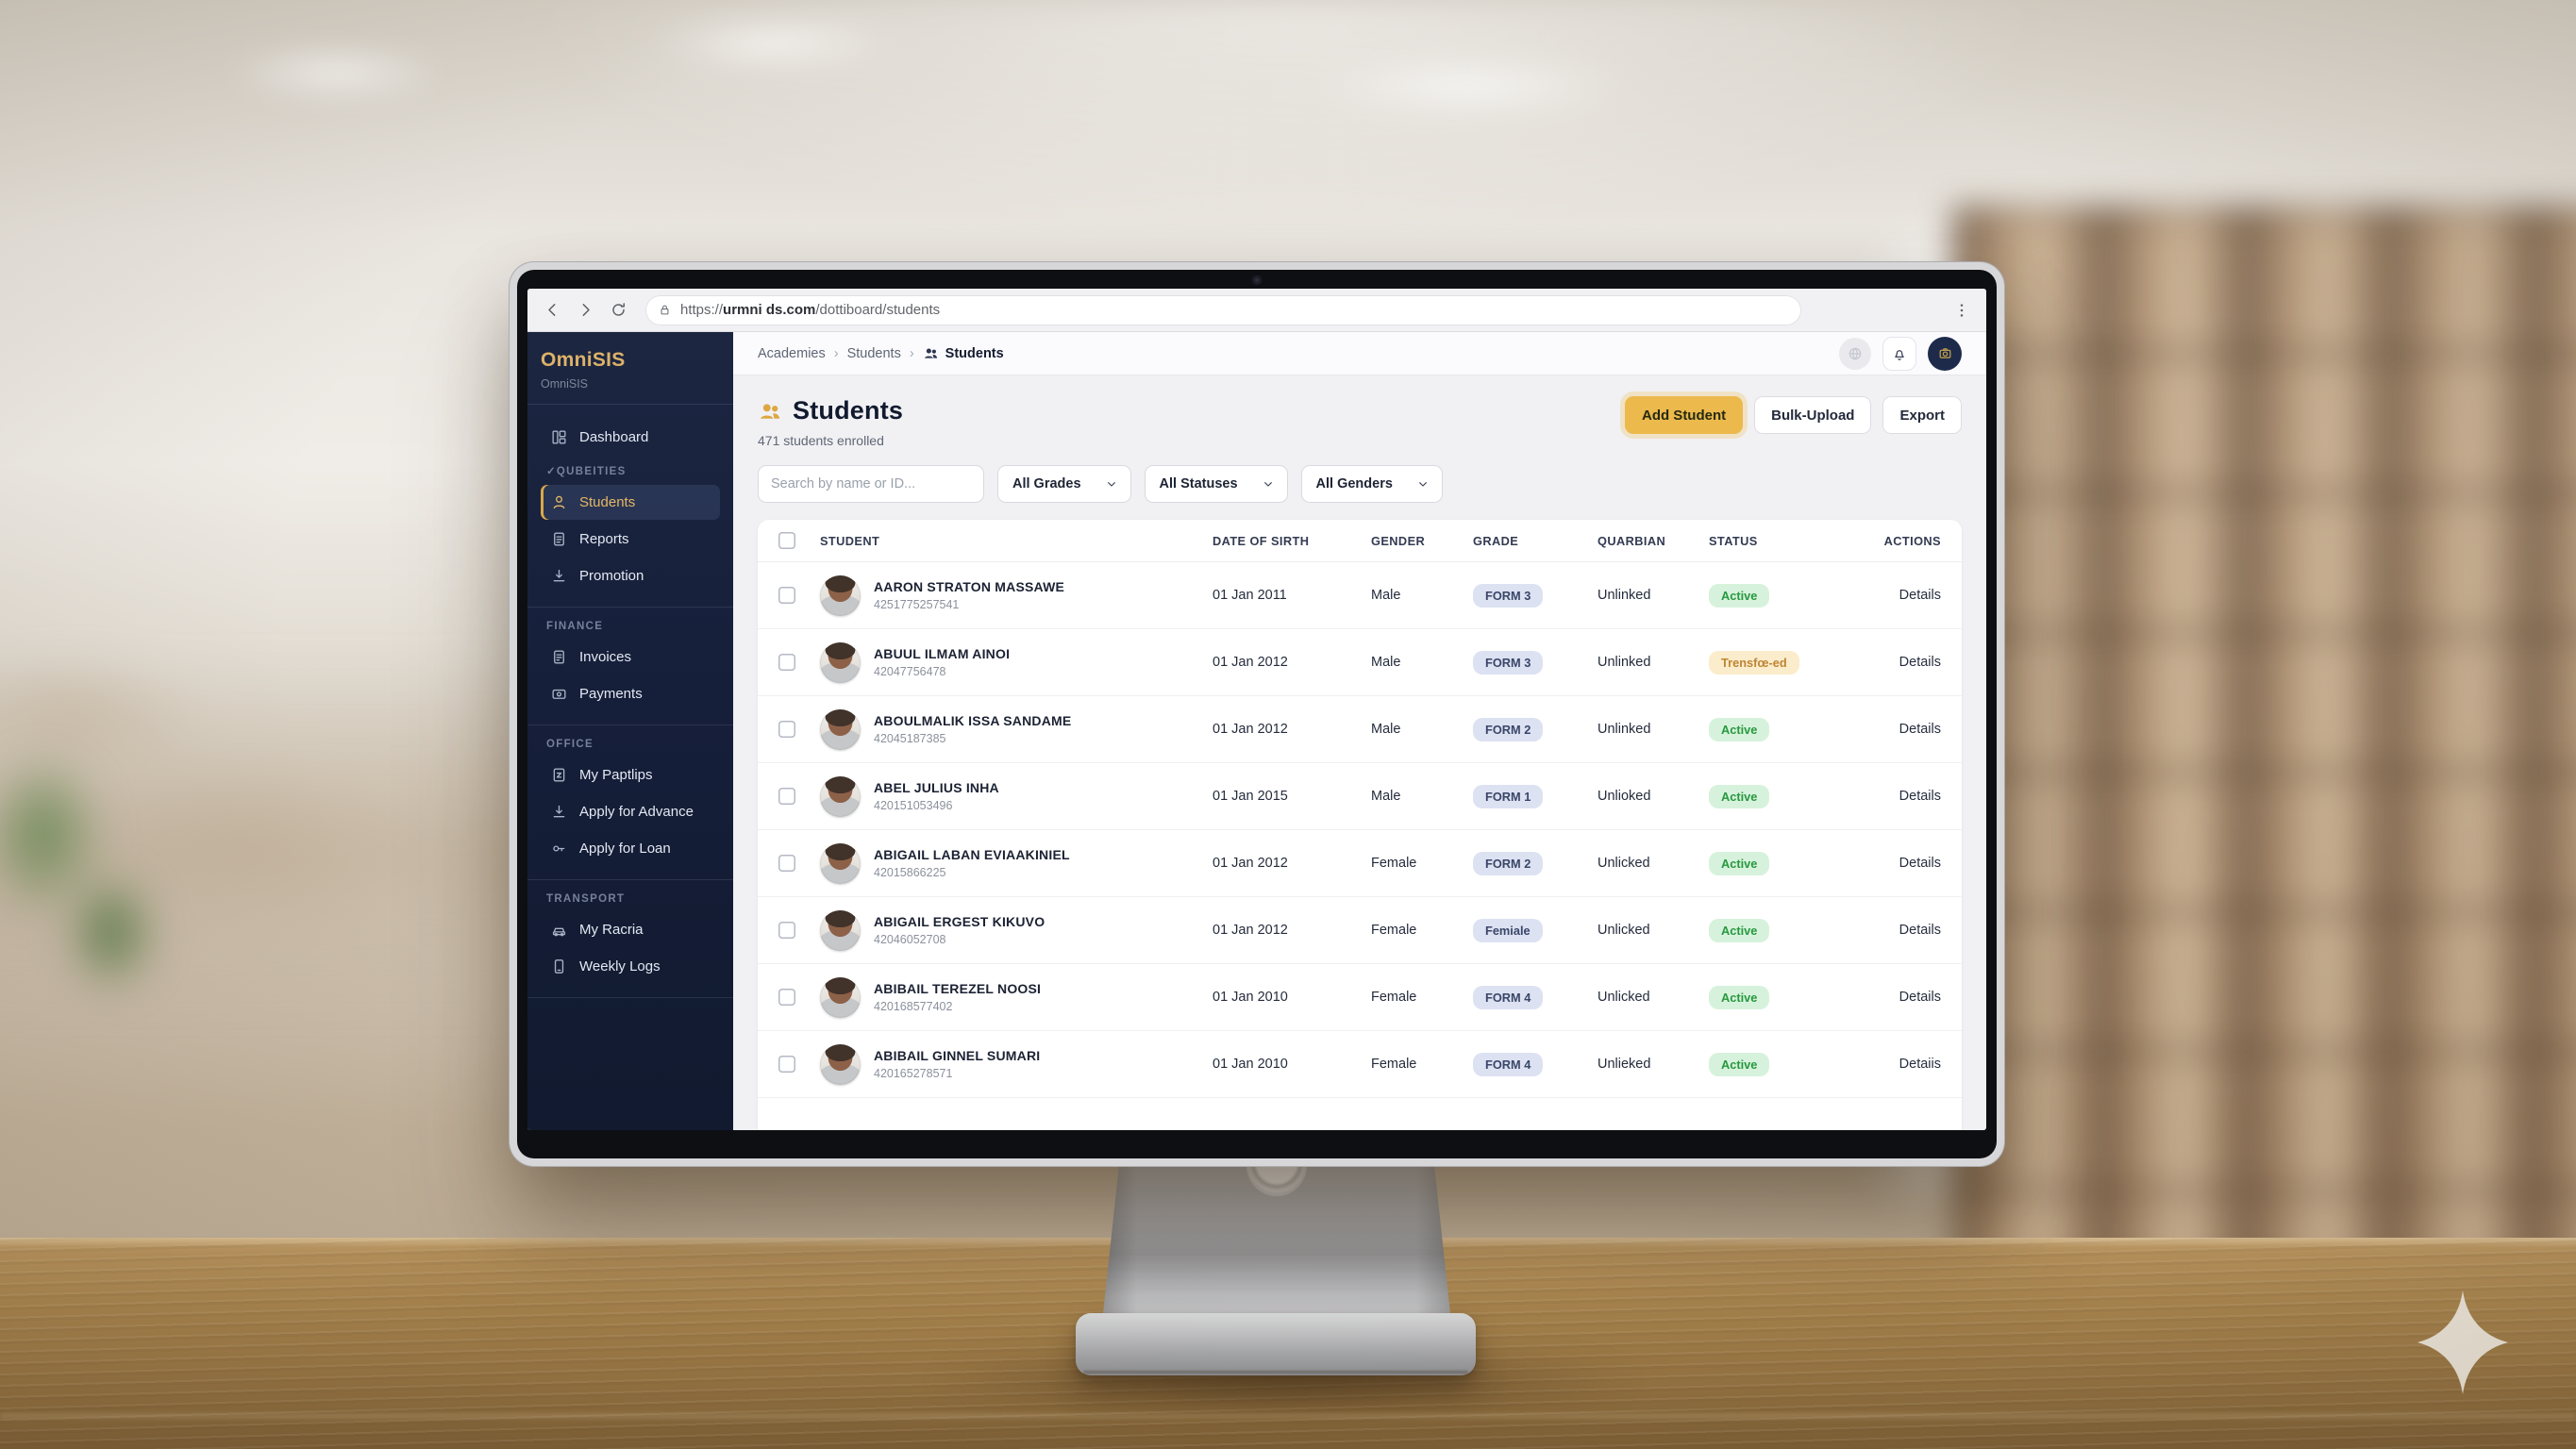 This screenshot has height=1449, width=2576. I want to click on app-logo: OmniSIS, so click(583, 360).